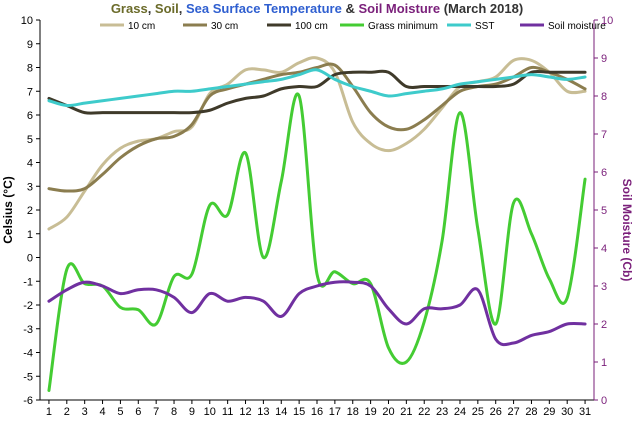  Describe the element at coordinates (141, 26) in the screenshot. I see `legend-label-10-cm: 10 cm` at that location.